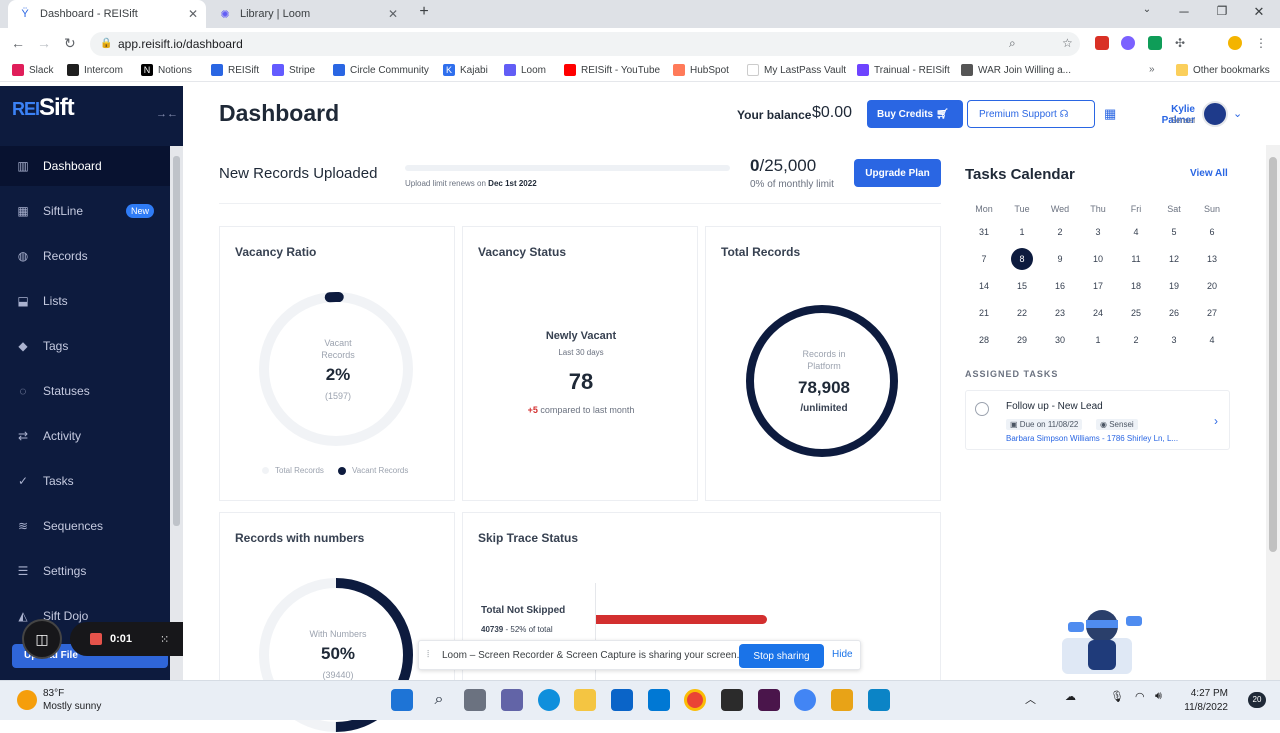  What do you see at coordinates (192, 14) in the screenshot?
I see `close-tab-icon: ✕` at bounding box center [192, 14].